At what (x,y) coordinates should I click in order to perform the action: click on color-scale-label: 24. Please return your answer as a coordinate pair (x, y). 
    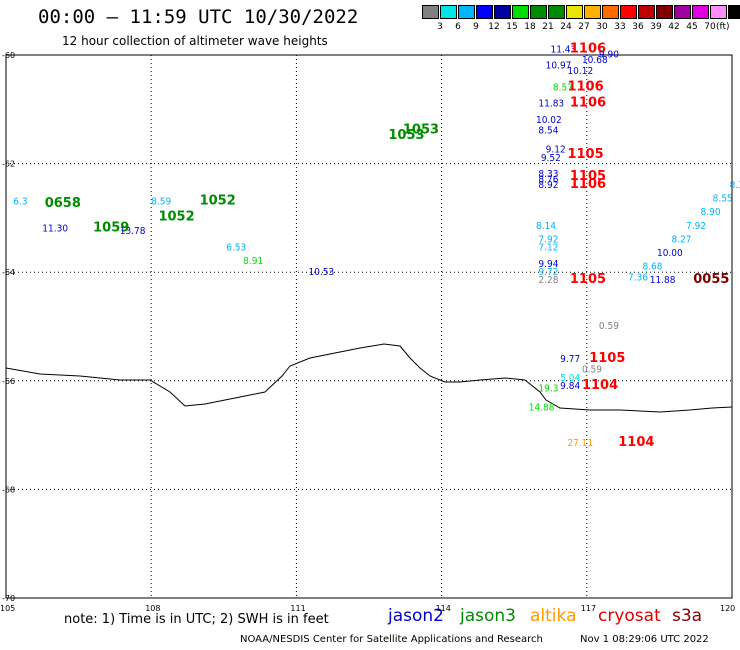
    Looking at the image, I should click on (566, 27).